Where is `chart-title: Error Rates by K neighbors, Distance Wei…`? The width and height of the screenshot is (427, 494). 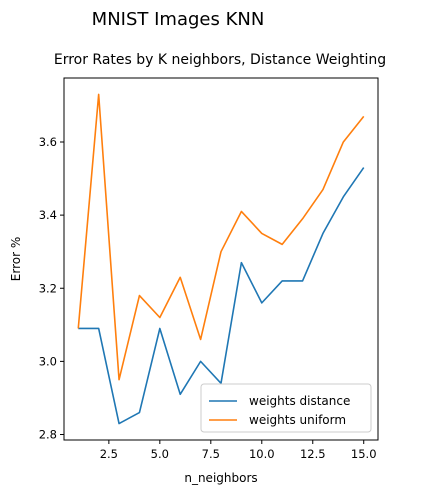 chart-title: Error Rates by K neighbors, Distance Wei… is located at coordinates (220, 60).